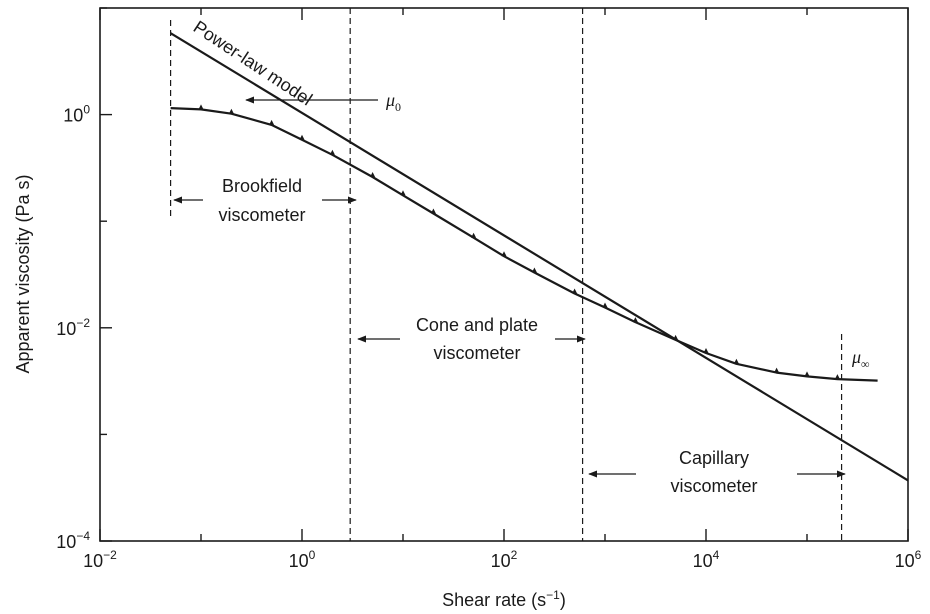 The width and height of the screenshot is (930, 614). I want to click on cone-plate-label-line2: viscometer, so click(476, 353).